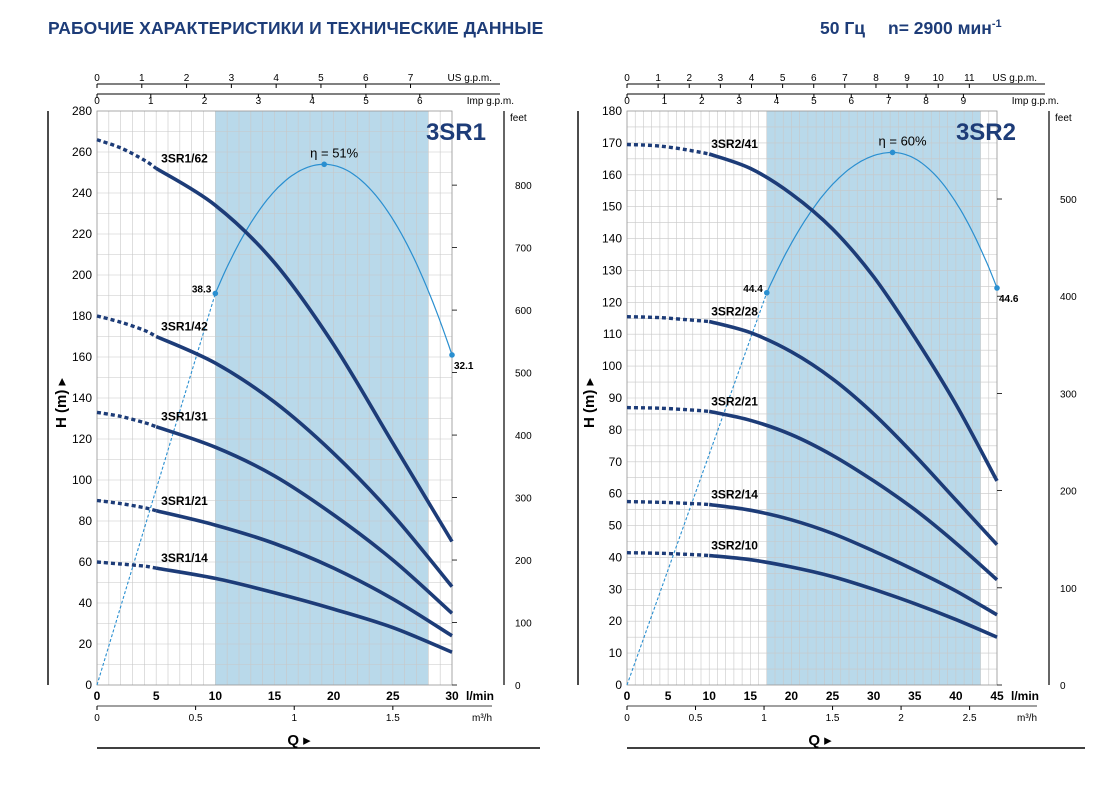  I want to click on series-3sr1-31: 3SR1/31, so click(275, 512).